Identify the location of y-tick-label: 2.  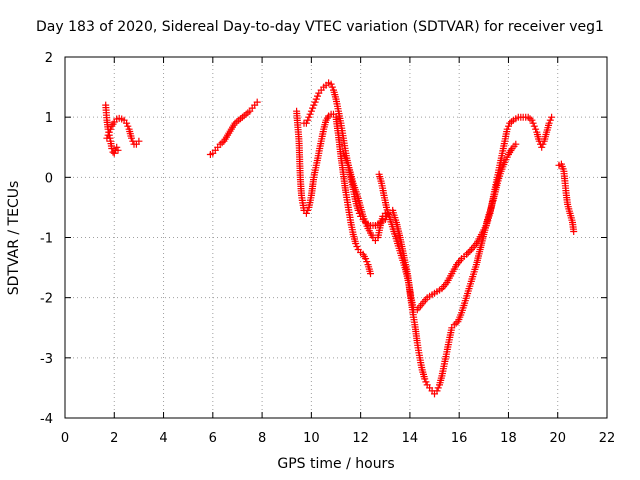
(49, 58).